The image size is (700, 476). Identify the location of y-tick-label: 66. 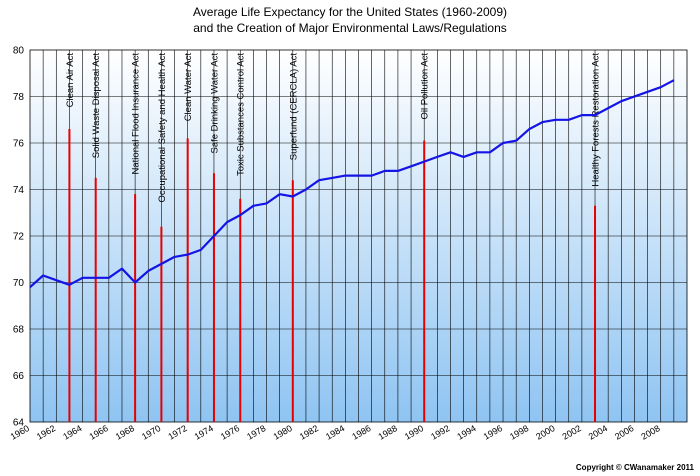
(19, 376).